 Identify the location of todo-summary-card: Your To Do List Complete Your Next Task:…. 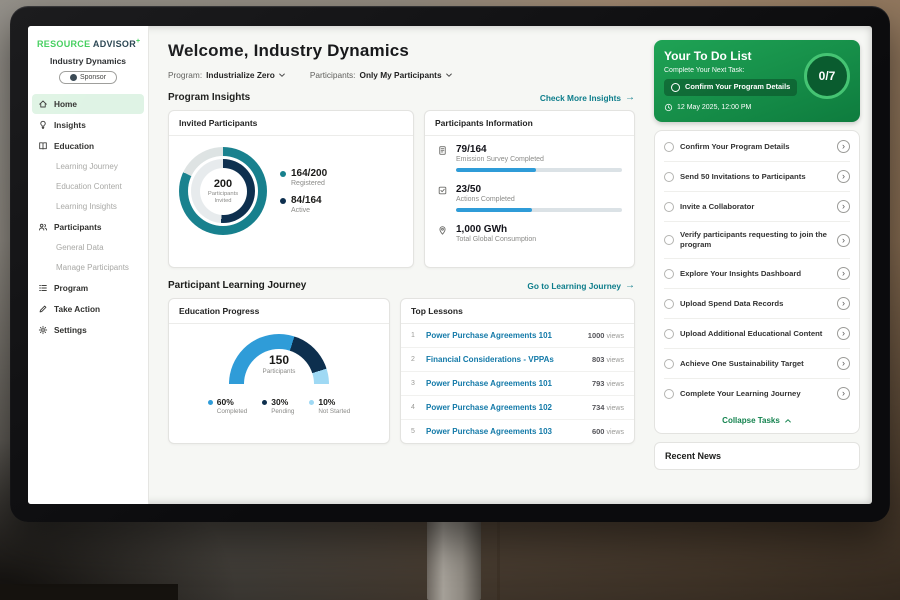
(757, 81).